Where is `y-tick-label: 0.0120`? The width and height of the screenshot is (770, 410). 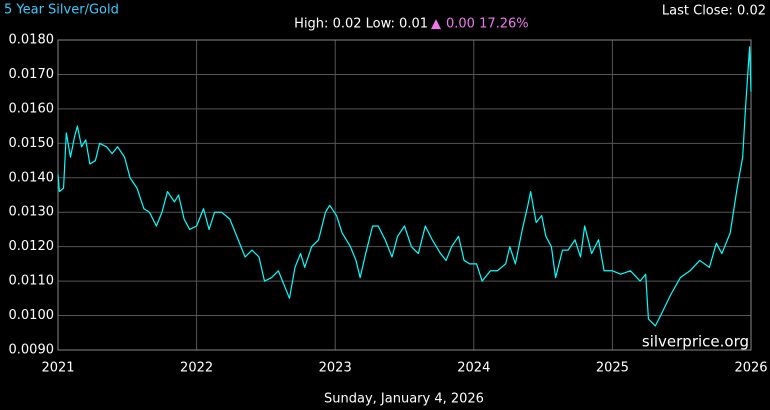
y-tick-label: 0.0120 is located at coordinates (32, 246).